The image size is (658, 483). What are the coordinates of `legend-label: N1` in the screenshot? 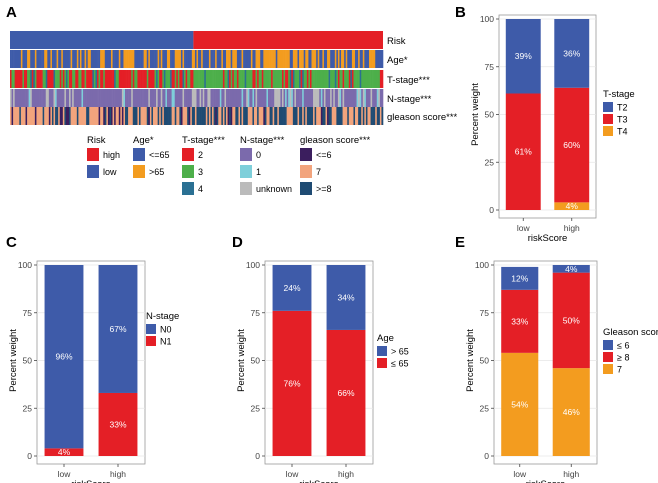 It's located at (166, 342).